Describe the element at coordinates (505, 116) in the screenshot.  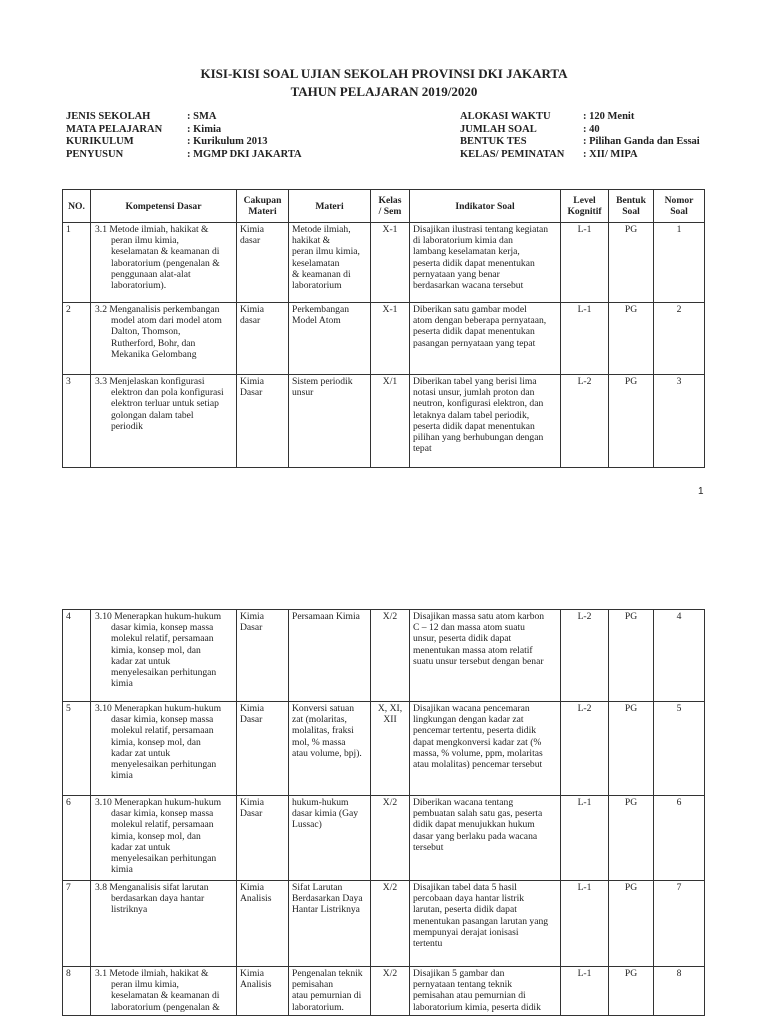
I see `info-label: ALOKASI WAKTU` at that location.